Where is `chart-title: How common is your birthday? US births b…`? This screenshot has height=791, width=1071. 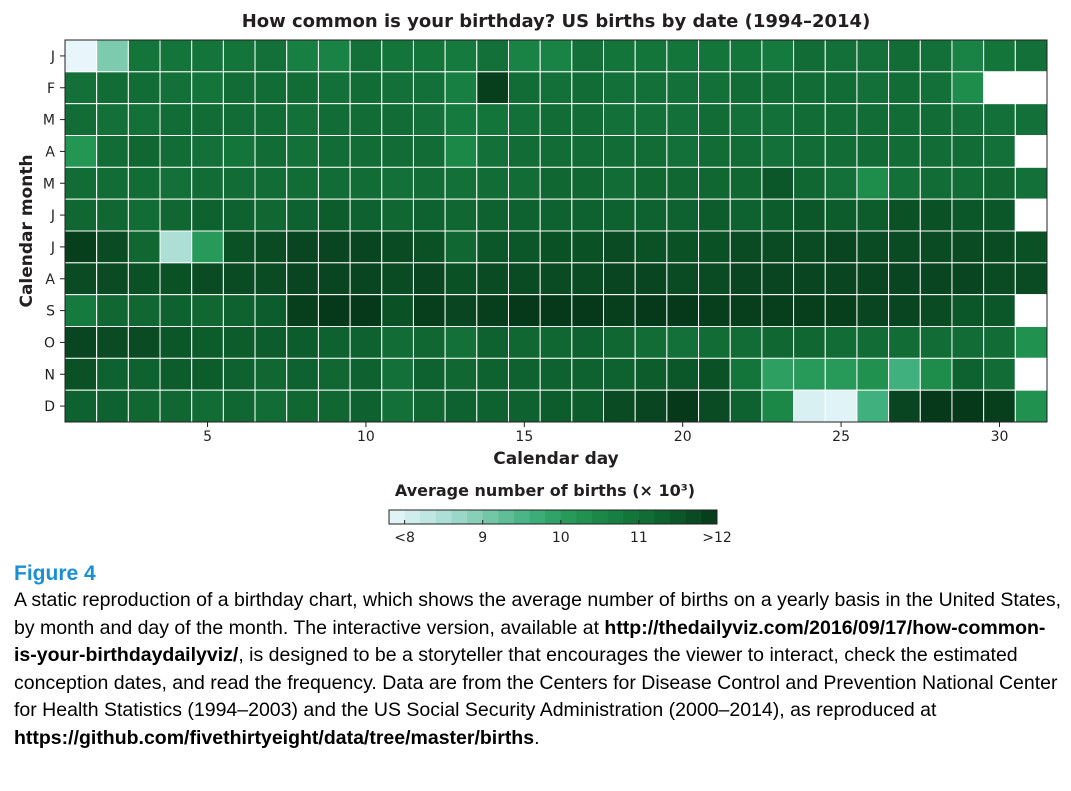
chart-title: How common is your birthday? US births b… is located at coordinates (556, 21).